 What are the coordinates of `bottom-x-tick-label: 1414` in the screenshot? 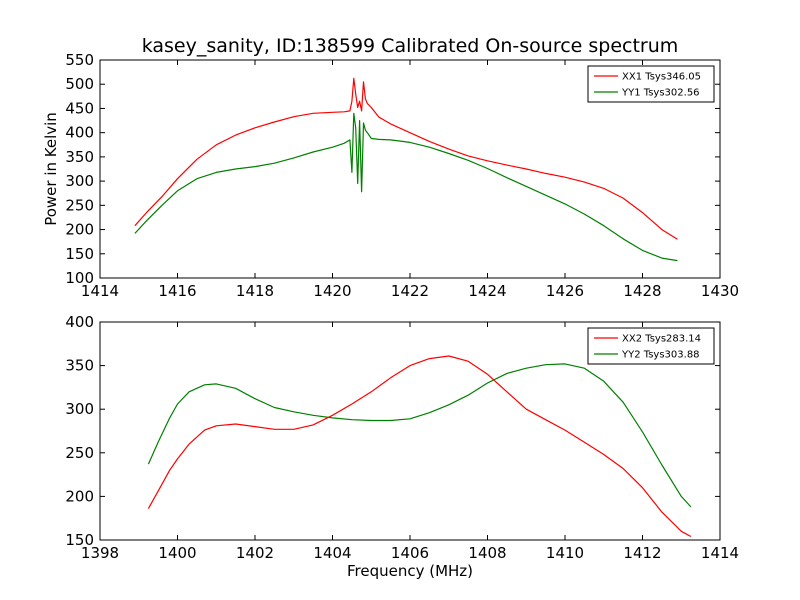 It's located at (720, 553).